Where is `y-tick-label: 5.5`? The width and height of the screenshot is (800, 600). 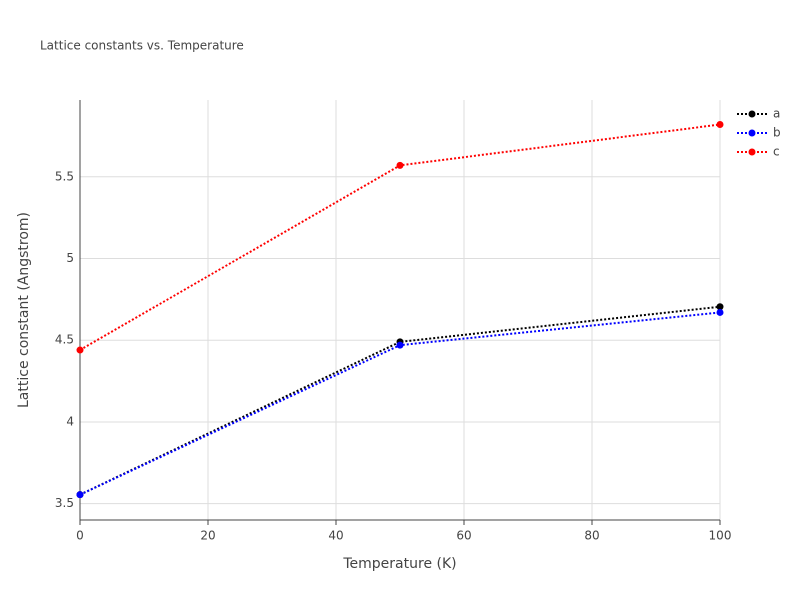 y-tick-label: 5.5 is located at coordinates (64, 176).